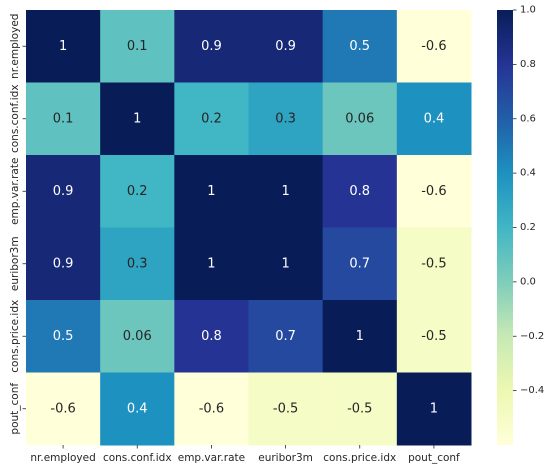  What do you see at coordinates (15, 263) in the screenshot?
I see `y-tick-label: euribor3m` at bounding box center [15, 263].